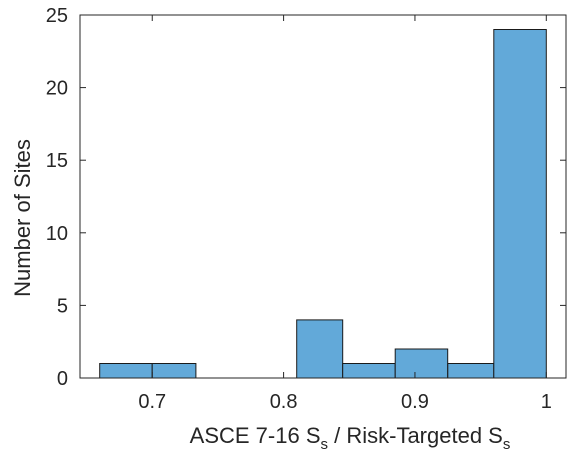  What do you see at coordinates (507, 444) in the screenshot?
I see `x-axis-label-sub2: s` at bounding box center [507, 444].